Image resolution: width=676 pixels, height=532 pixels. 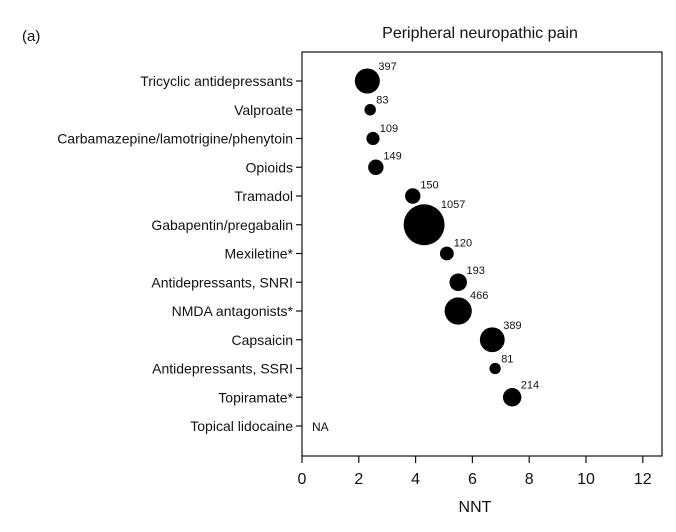 I want to click on na-label: NA, so click(x=320, y=427).